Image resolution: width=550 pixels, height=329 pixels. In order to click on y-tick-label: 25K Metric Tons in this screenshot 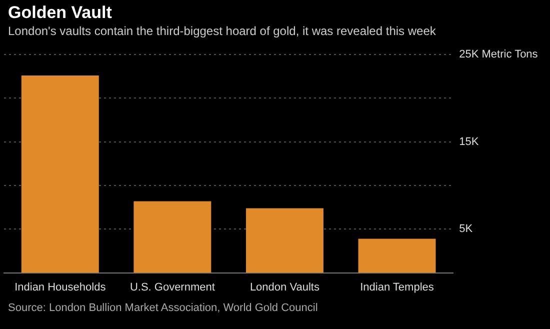, I will do `click(498, 54)`.